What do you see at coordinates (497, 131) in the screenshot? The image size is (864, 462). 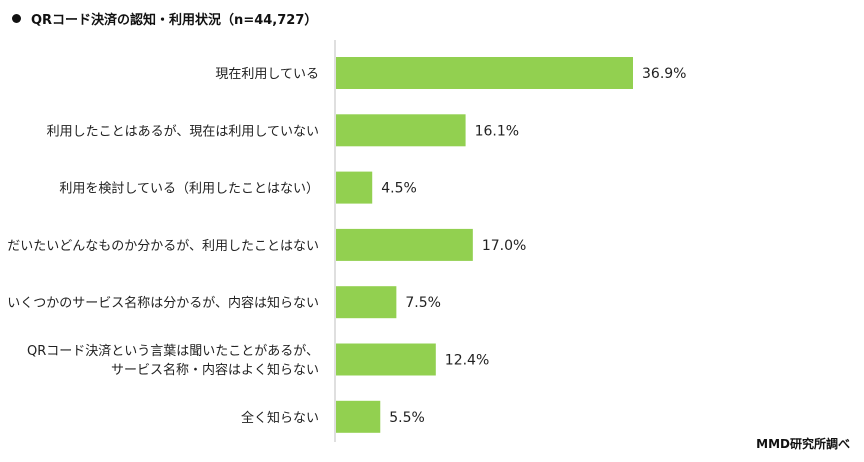 I see `value-label-1: 16.1%` at bounding box center [497, 131].